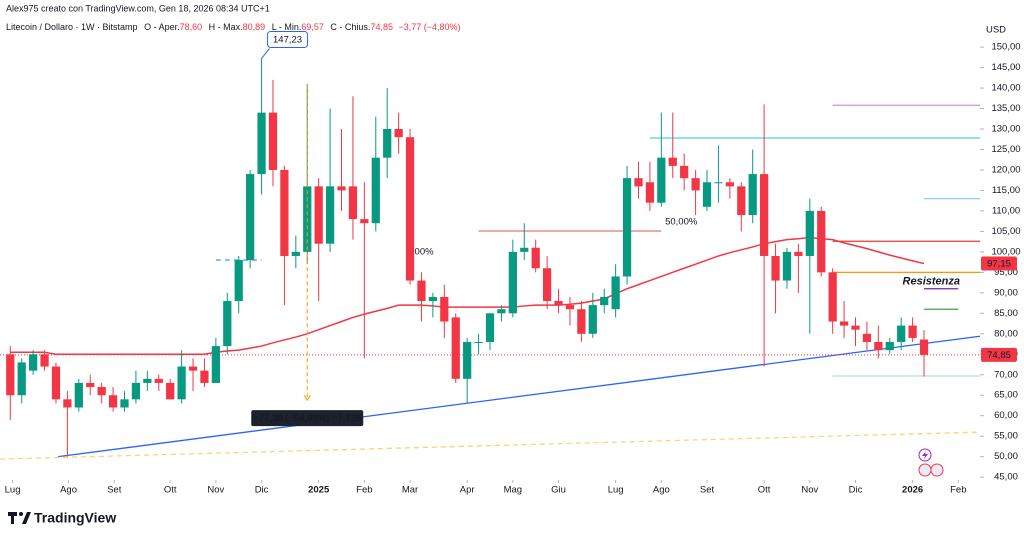 Image resolution: width=1024 pixels, height=538 pixels. I want to click on y-tick-label: 120,00, so click(1005, 169).